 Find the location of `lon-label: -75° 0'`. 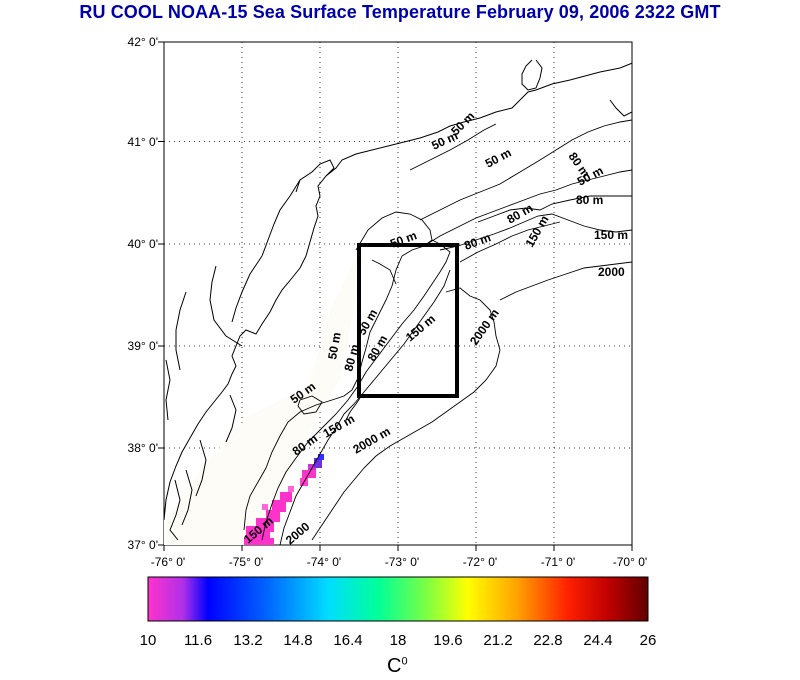

lon-label: -75° 0' is located at coordinates (246, 562).